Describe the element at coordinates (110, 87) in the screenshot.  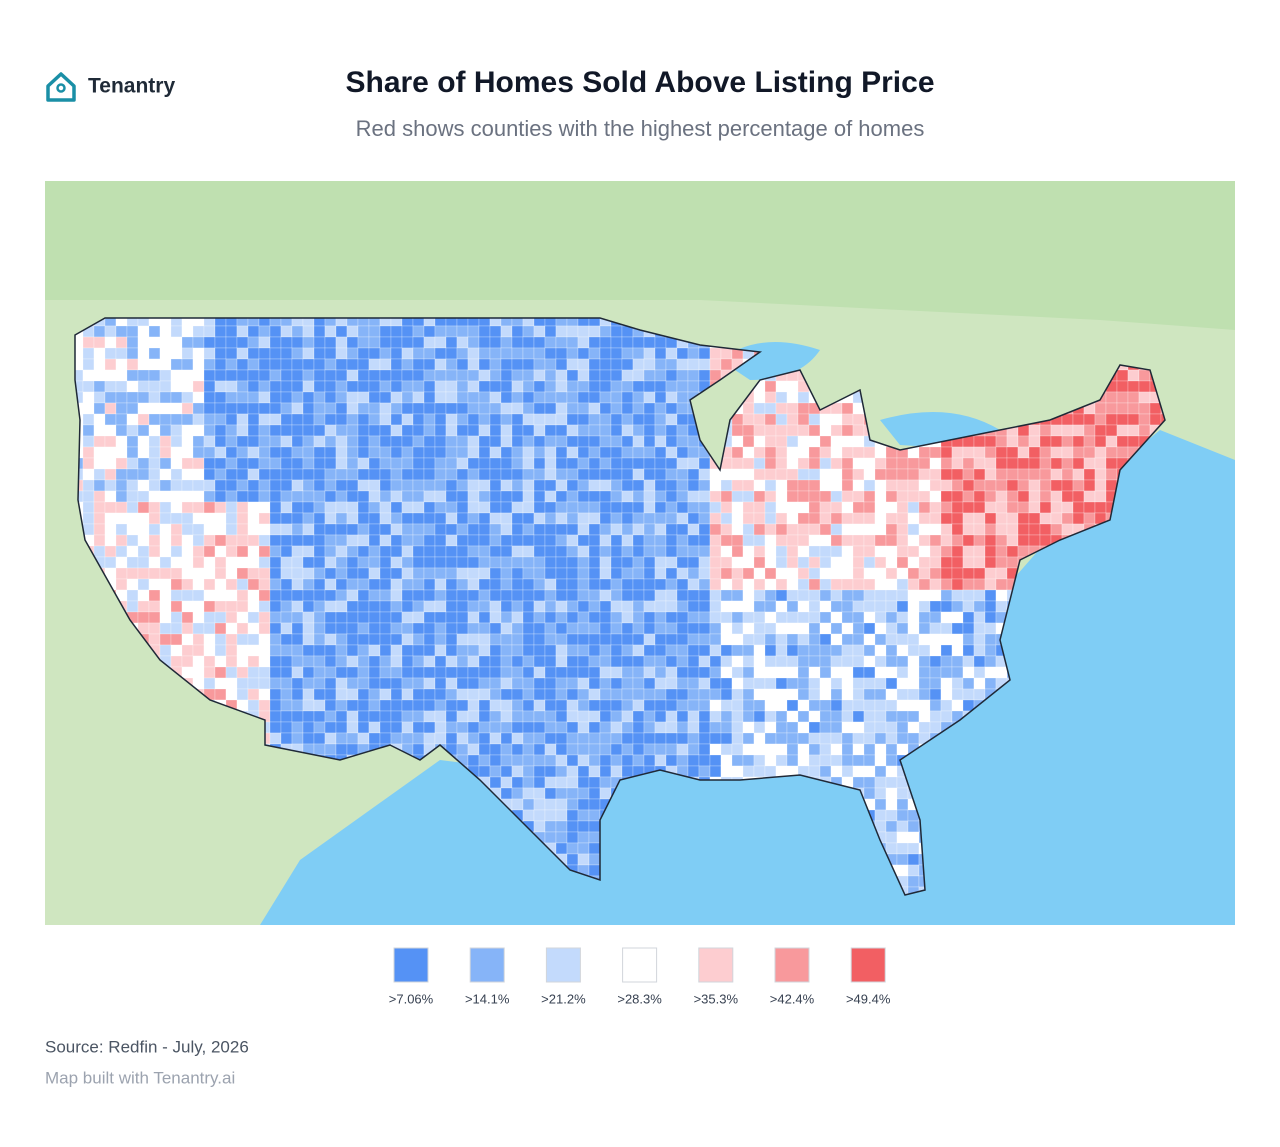
I see `logo: Tenantry` at that location.